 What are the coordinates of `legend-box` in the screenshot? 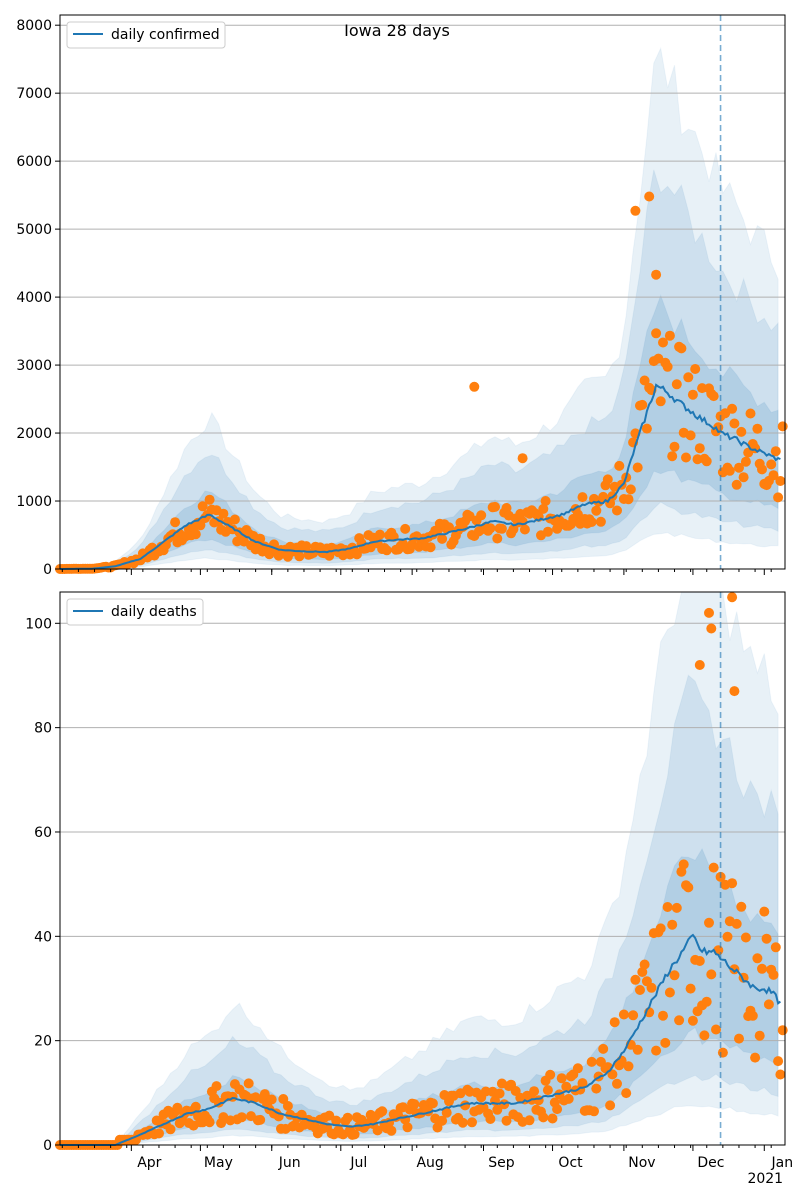 It's located at (146, 35).